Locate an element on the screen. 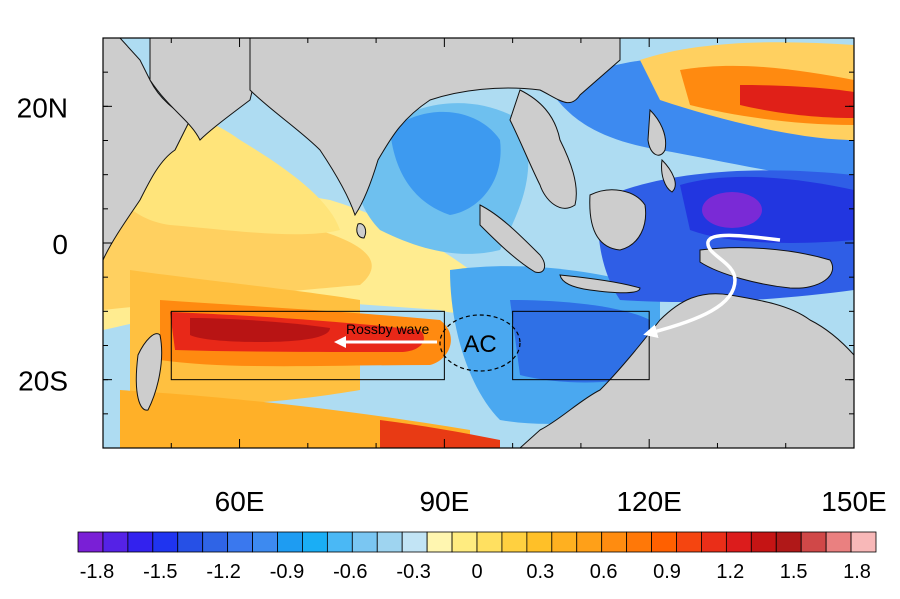  sri-lanka-land is located at coordinates (361, 231).